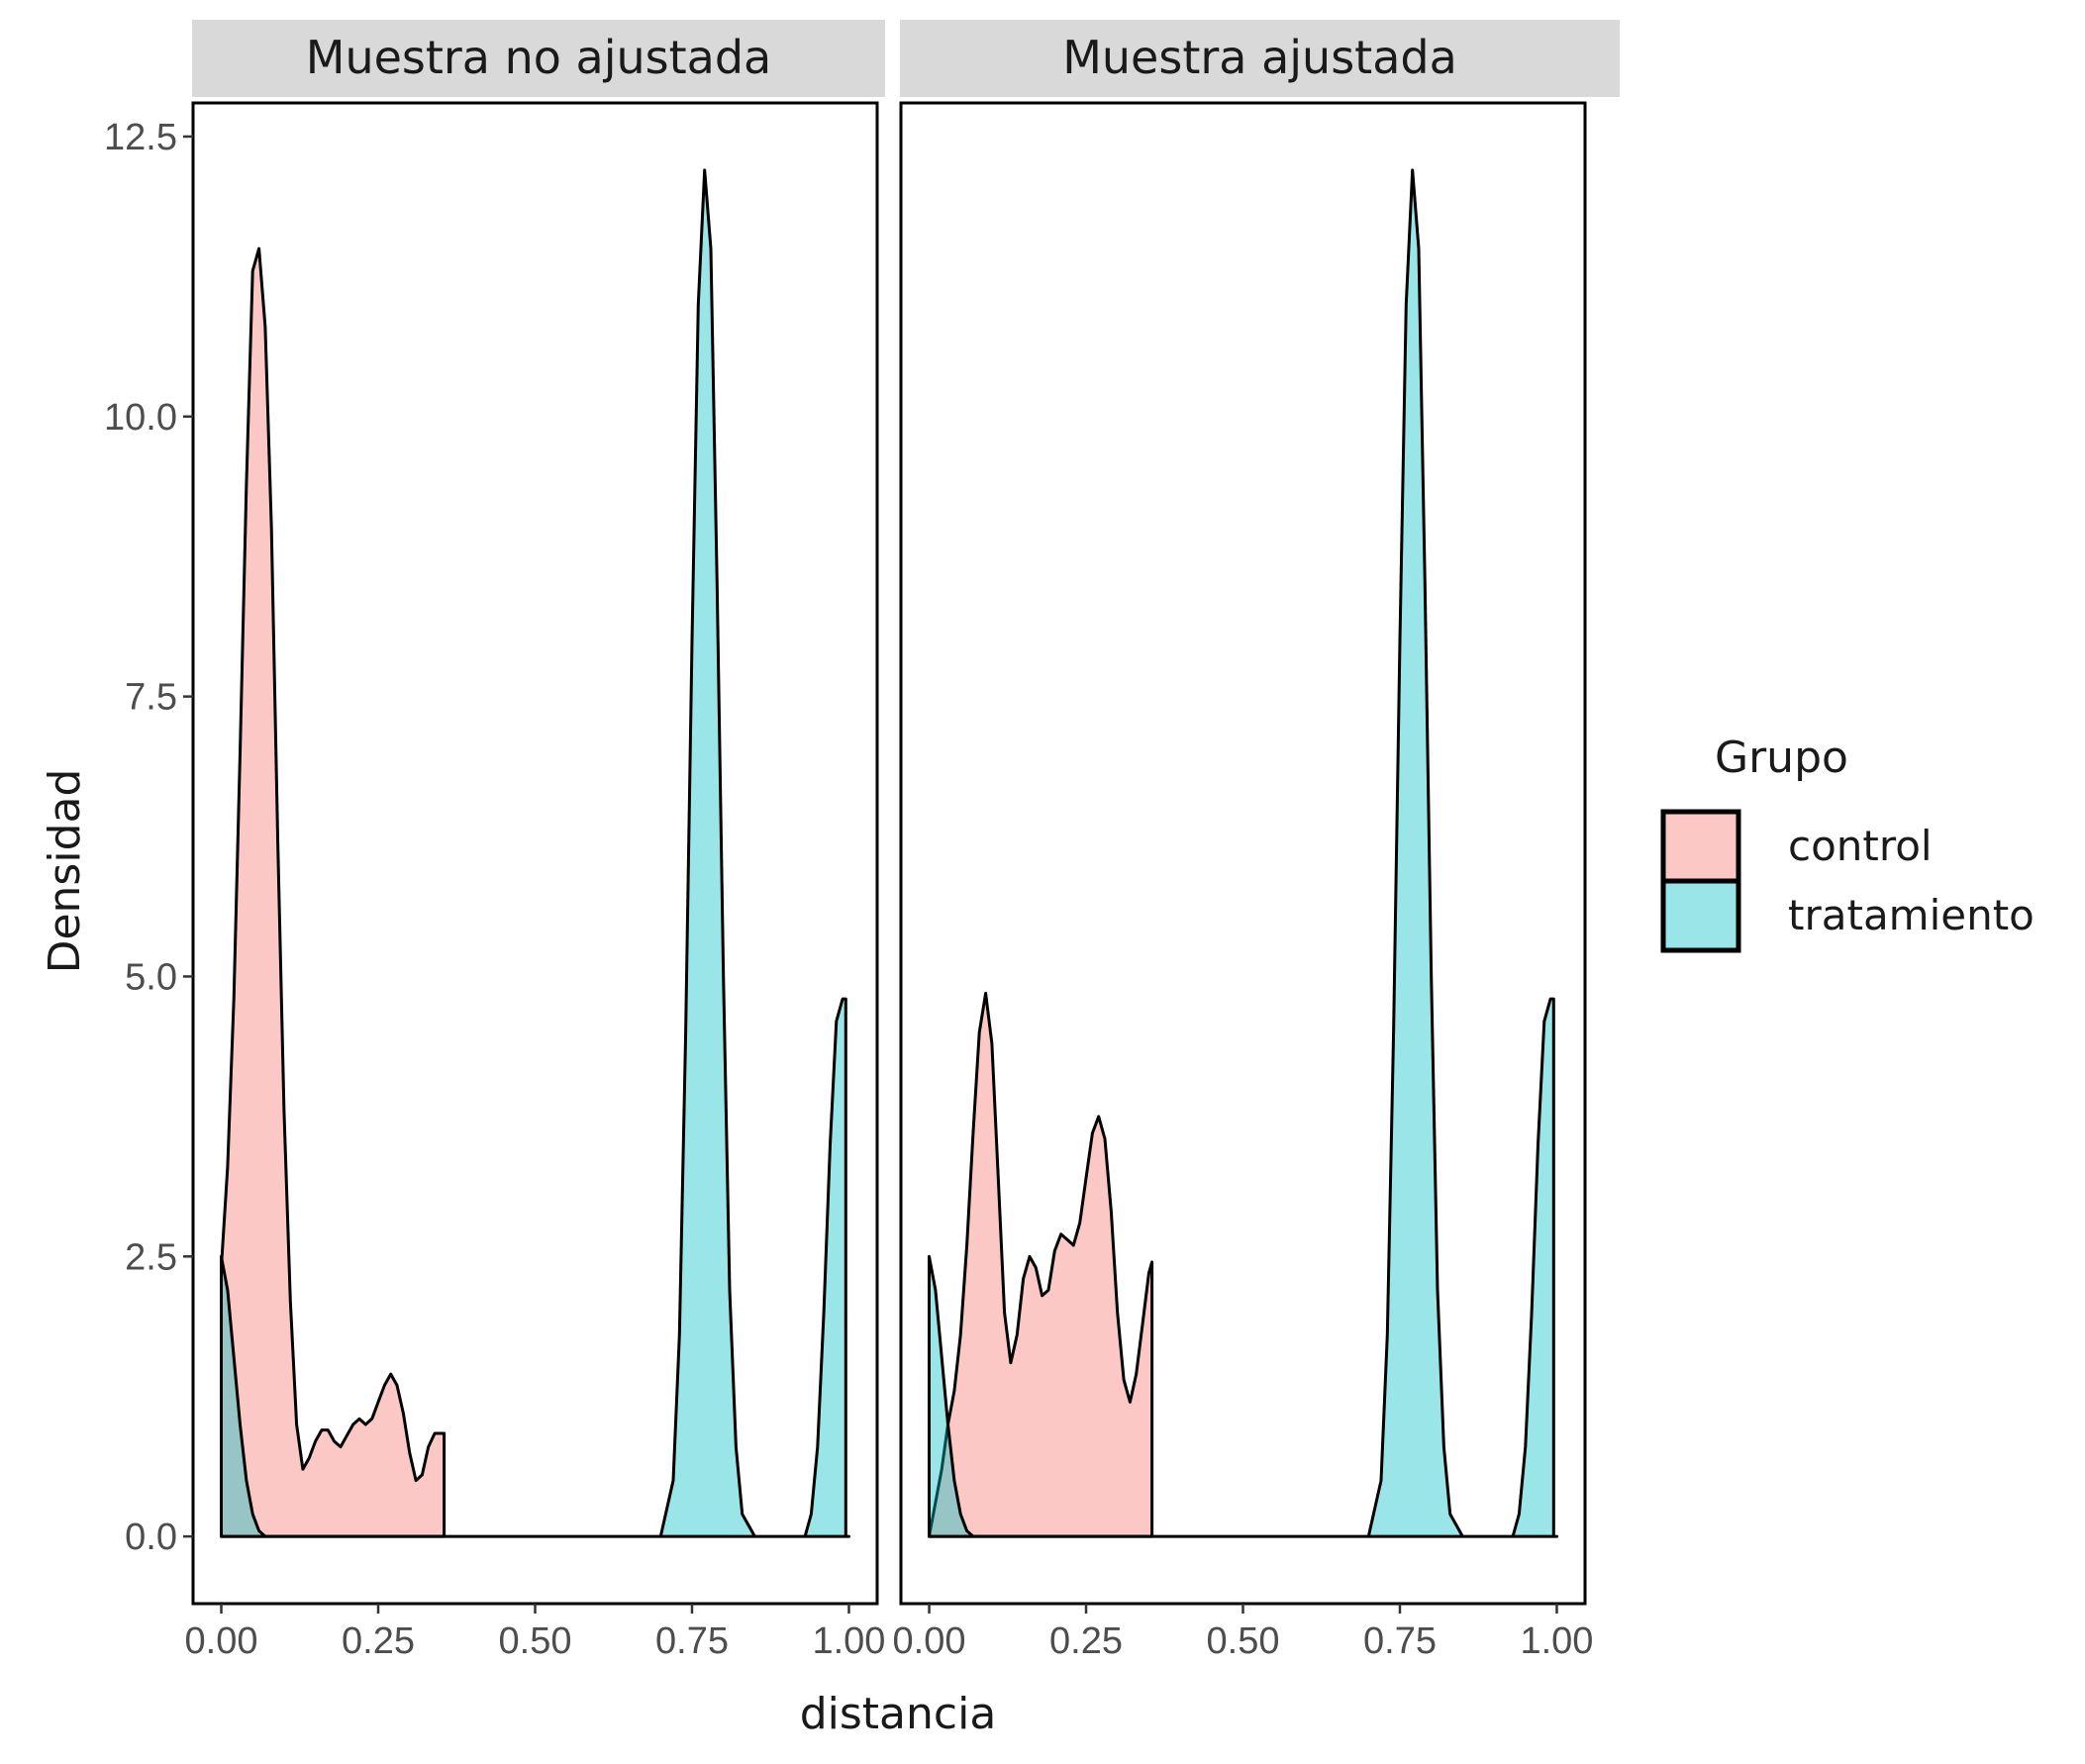 The width and height of the screenshot is (2085, 1764). What do you see at coordinates (1781, 758) in the screenshot?
I see `legend-title: Grupo` at bounding box center [1781, 758].